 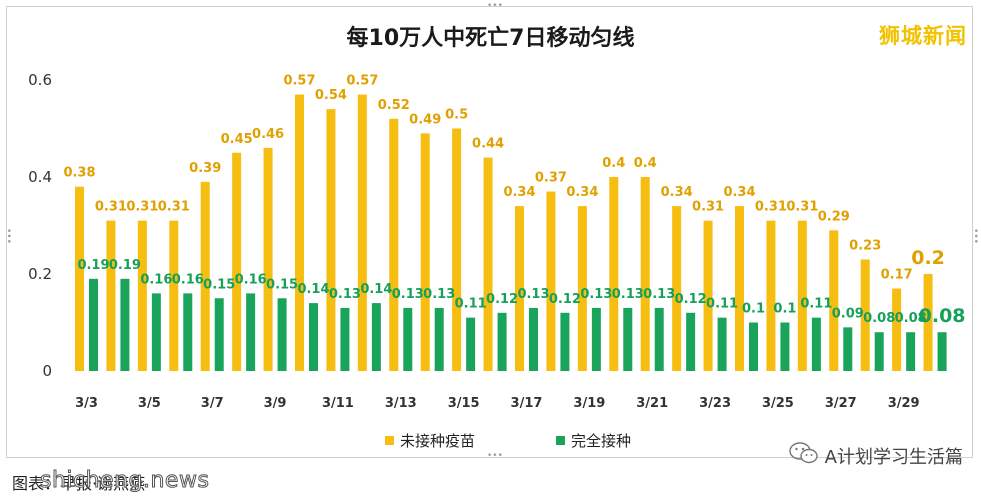 What do you see at coordinates (975, 236) in the screenshot?
I see `resize-handle-right: •••` at bounding box center [975, 236].